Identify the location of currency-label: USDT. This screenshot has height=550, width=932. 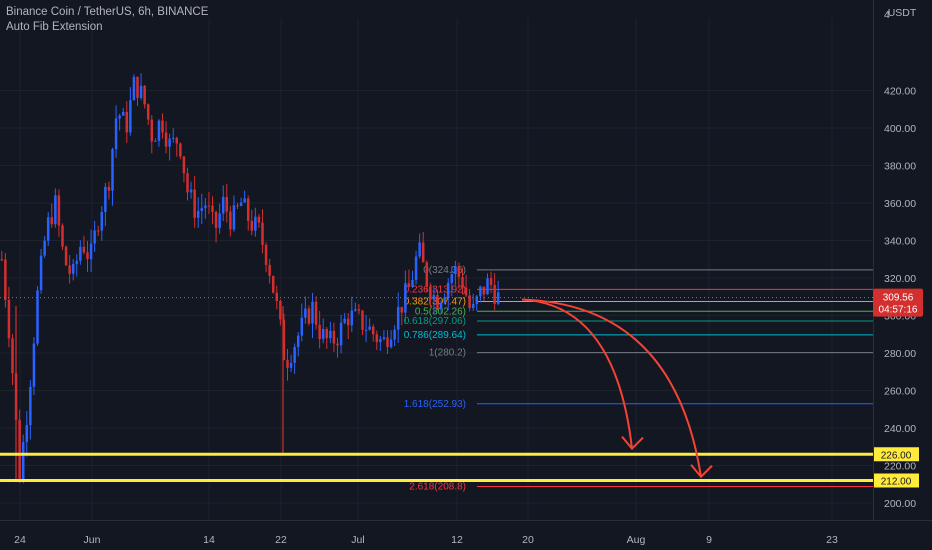
(902, 13).